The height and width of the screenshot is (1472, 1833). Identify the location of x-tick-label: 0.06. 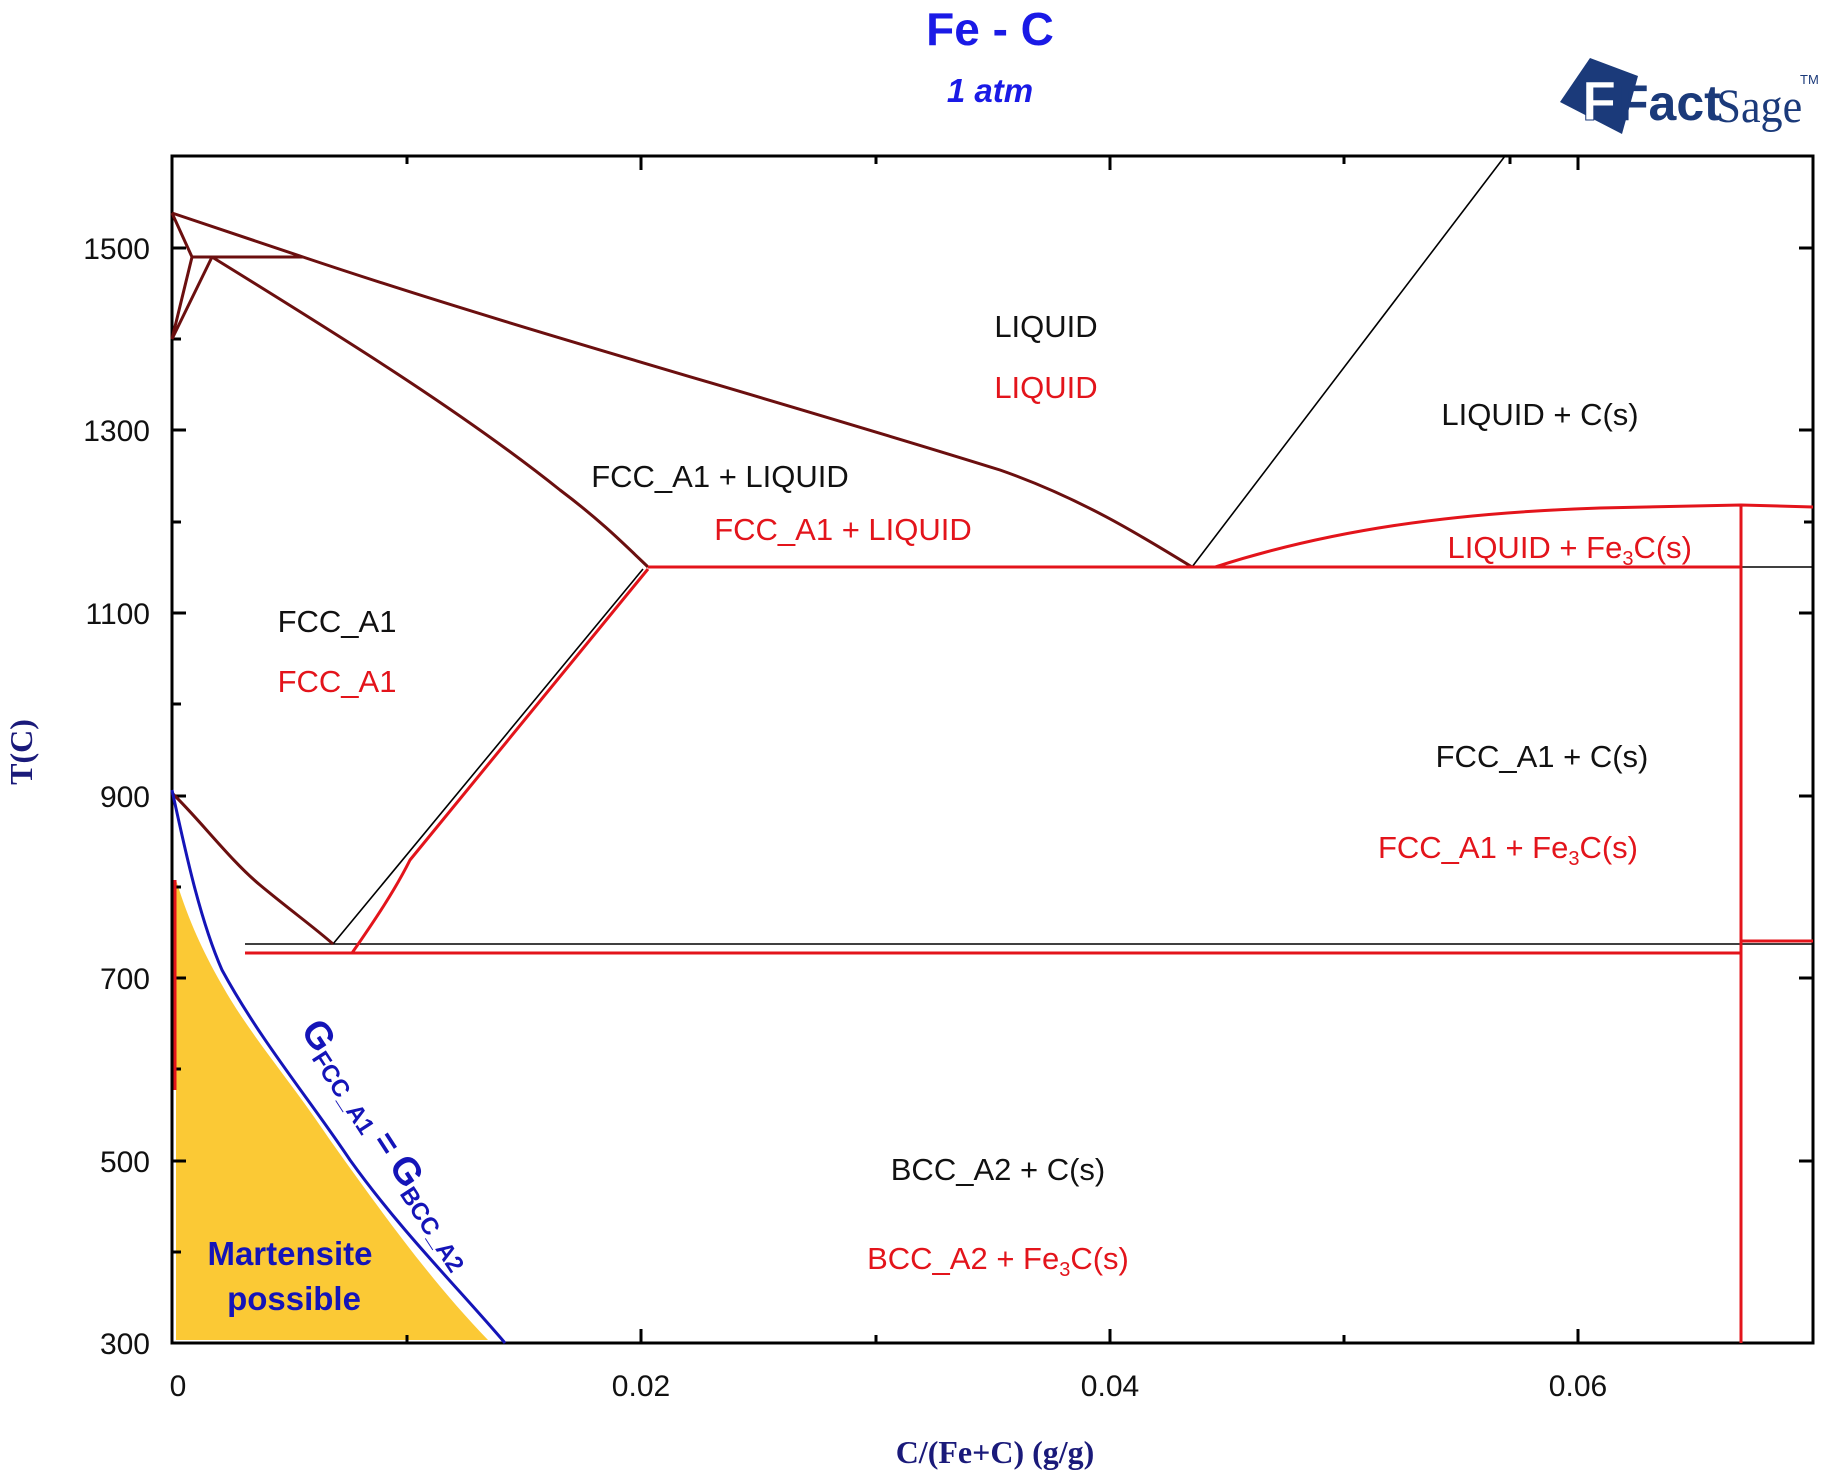
(1578, 1386).